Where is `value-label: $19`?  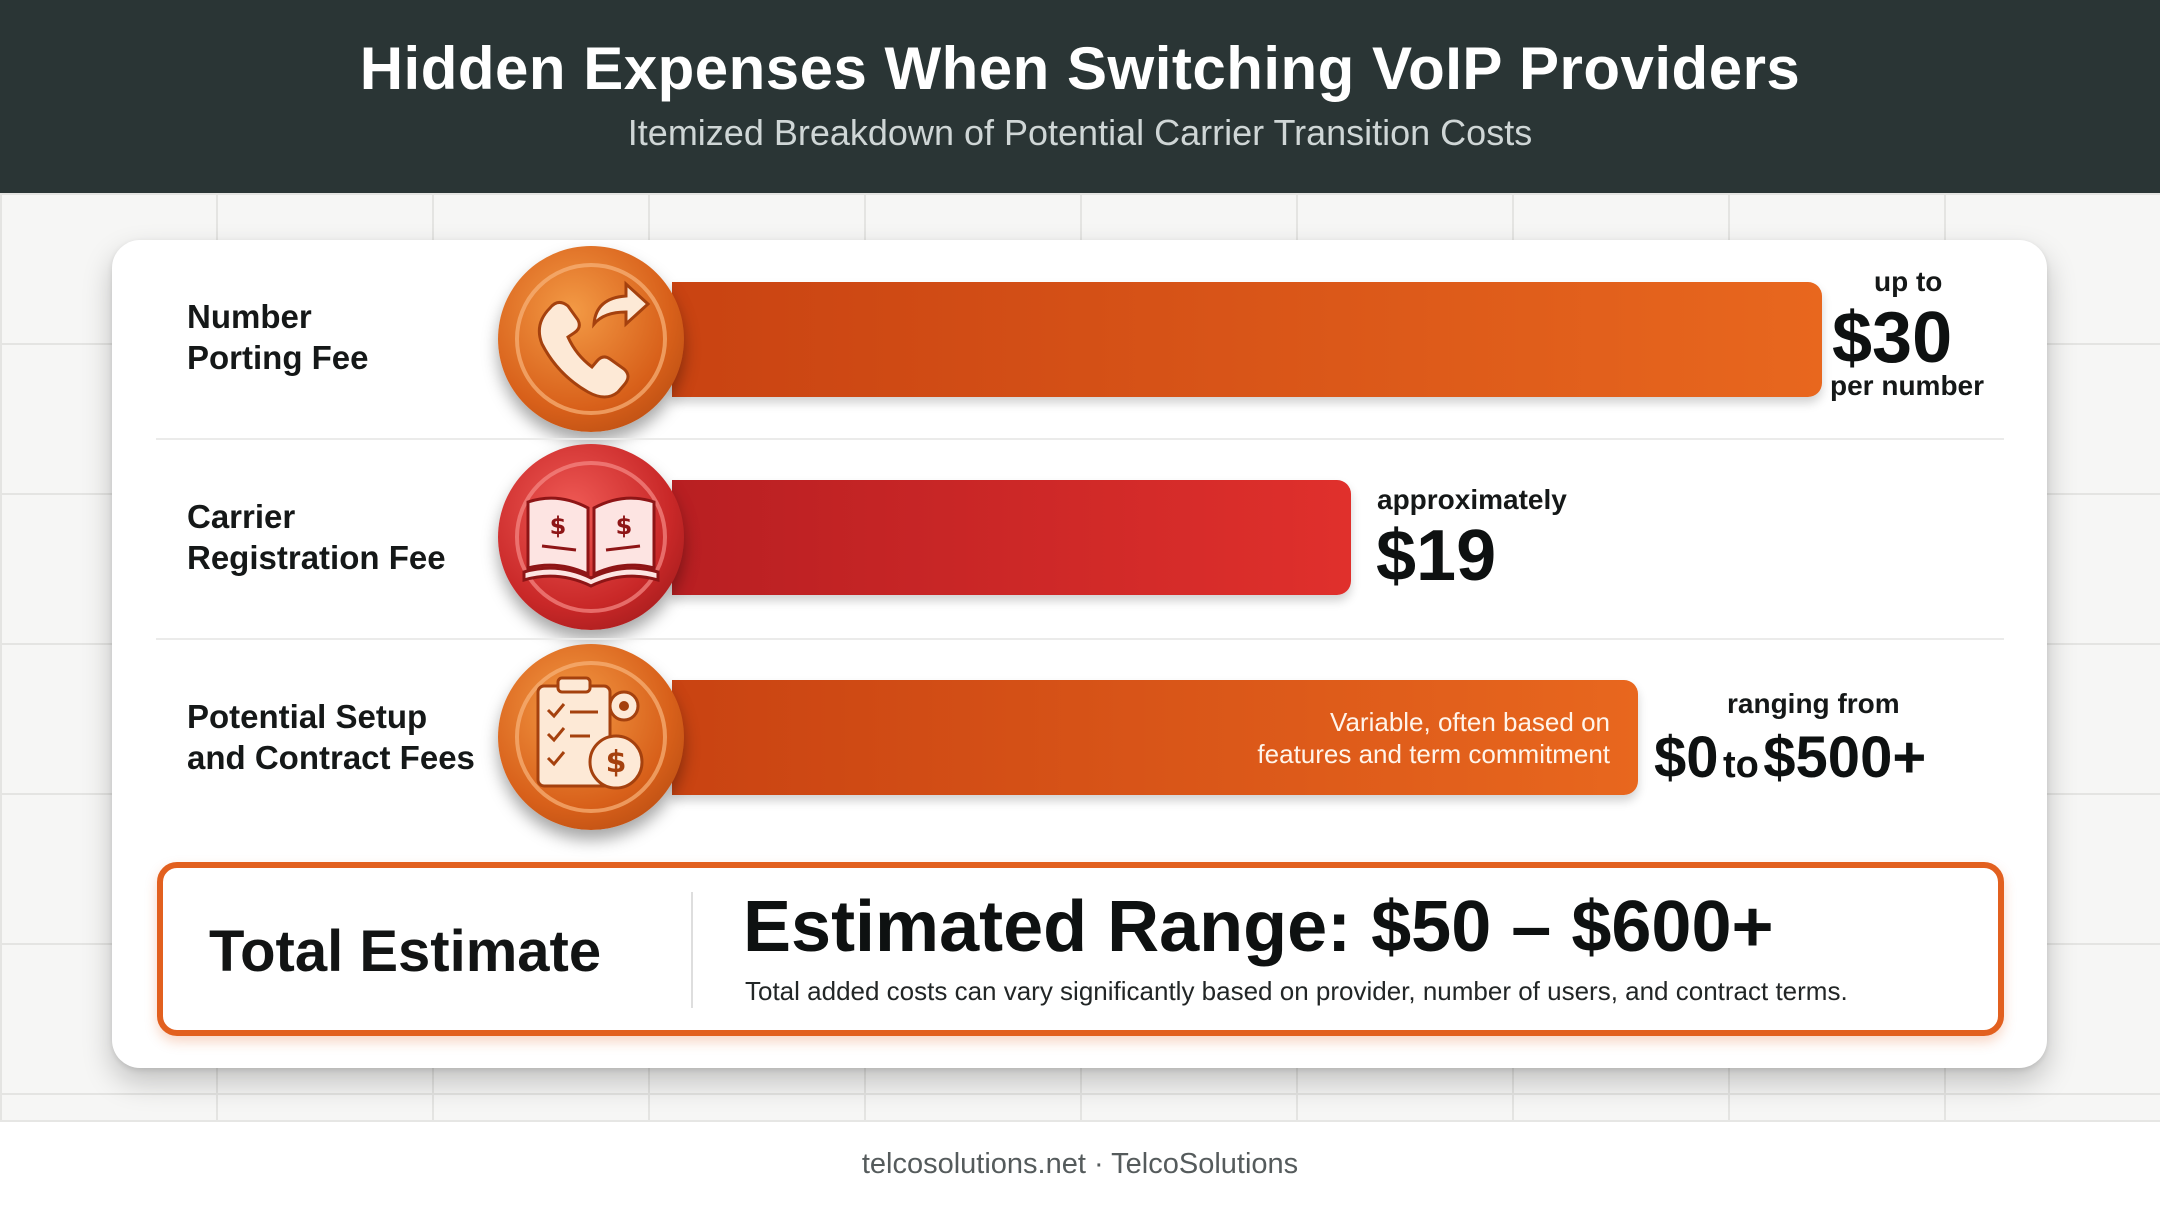 value-label: $19 is located at coordinates (1436, 556).